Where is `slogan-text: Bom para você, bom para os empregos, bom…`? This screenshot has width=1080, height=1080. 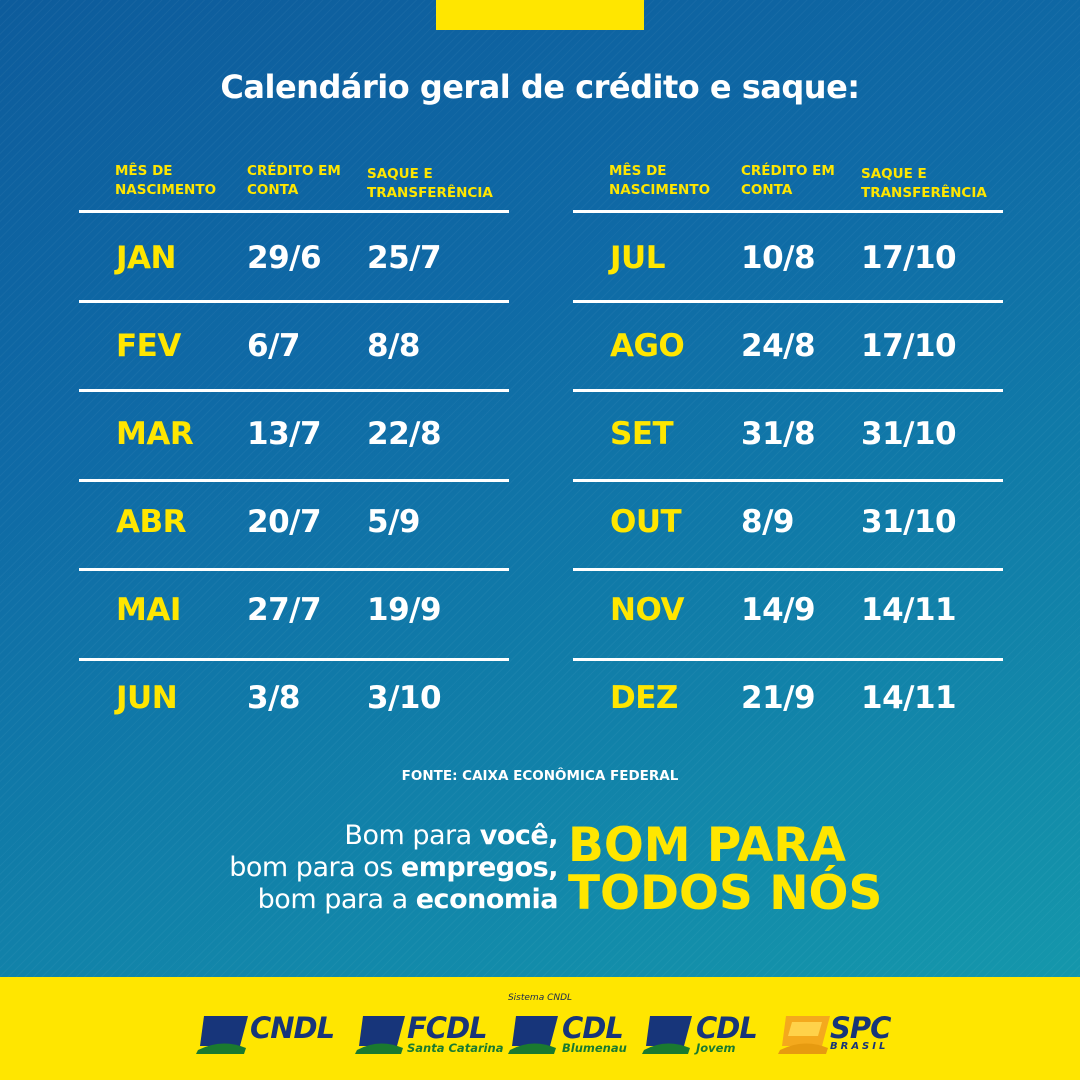 slogan-text: Bom para você, bom para os empregos, bom… is located at coordinates (359, 868).